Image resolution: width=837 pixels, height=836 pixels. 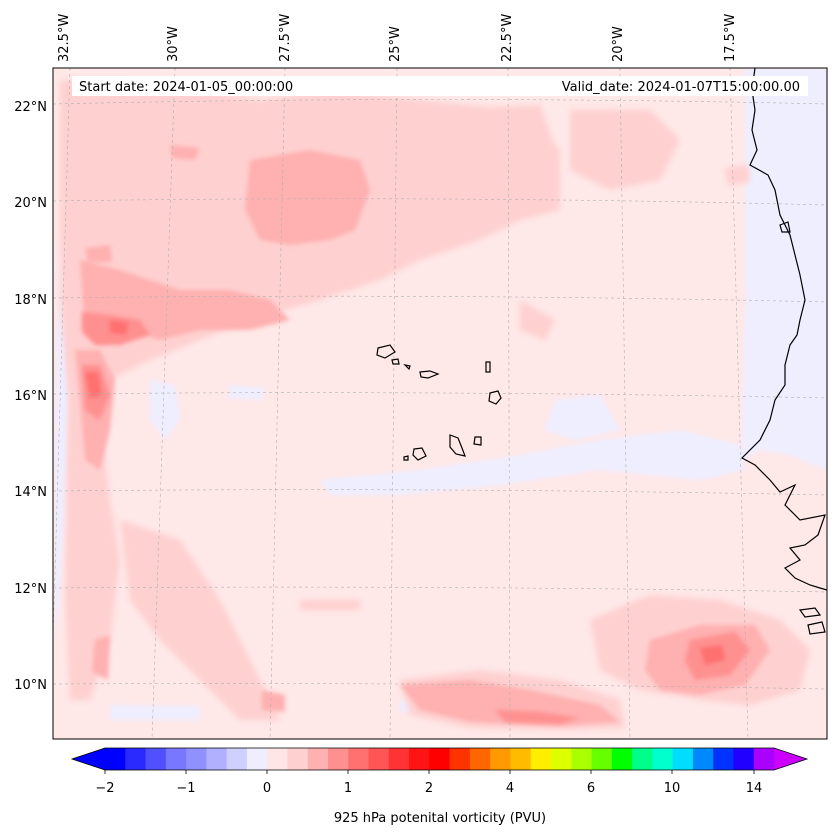 I want to click on island-santo-antao, so click(x=386, y=351).